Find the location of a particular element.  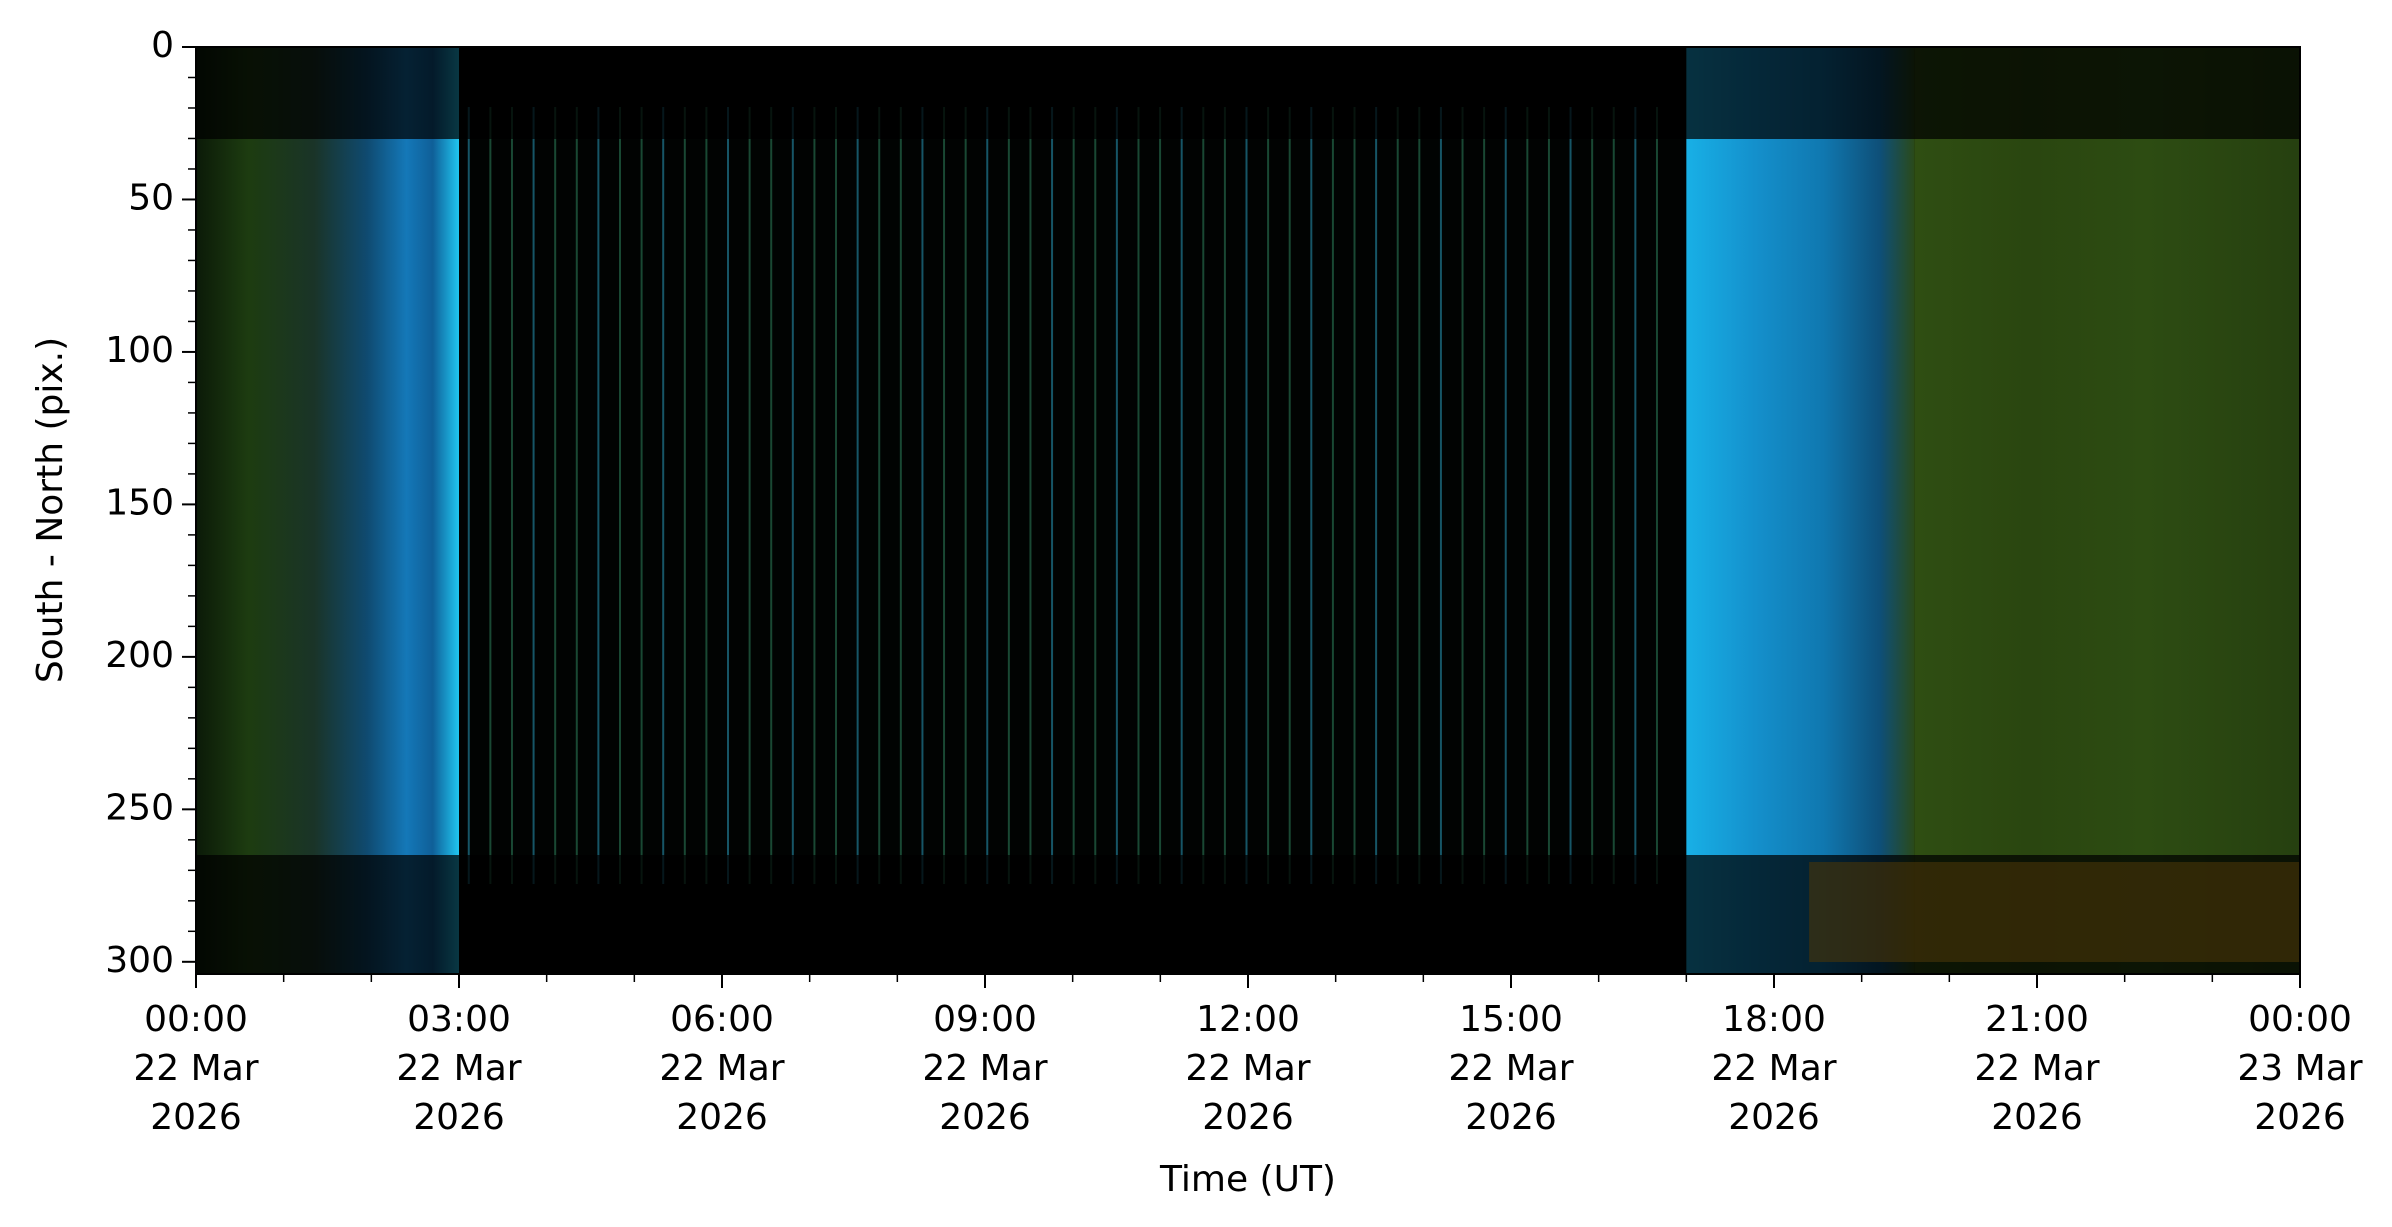

y-tick-label: 250 is located at coordinates (139, 807).